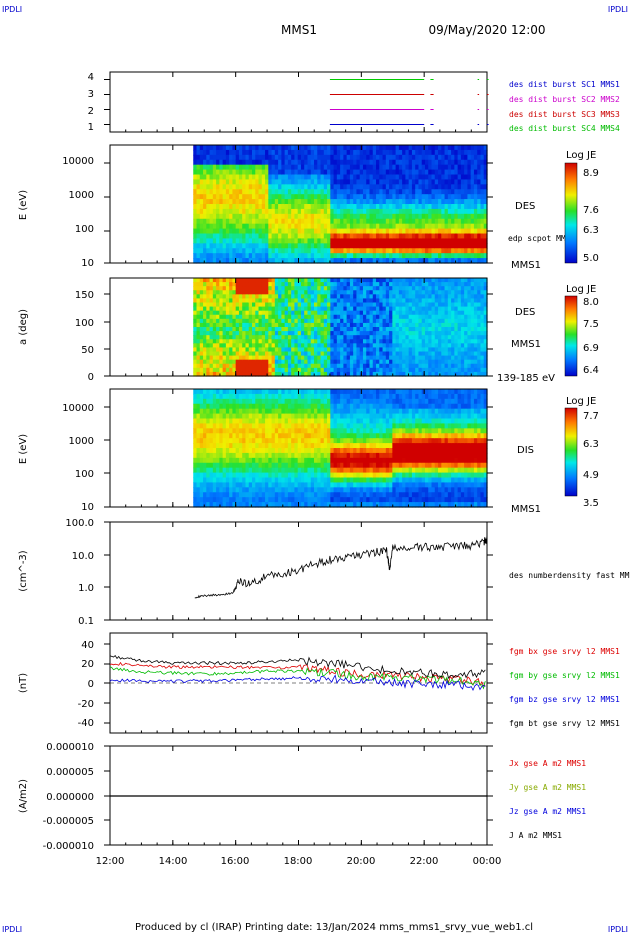 Image resolution: width=630 pixels, height=934 pixels. What do you see at coordinates (12, 929) in the screenshot?
I see `corner-label-bl: IPDLI` at bounding box center [12, 929].